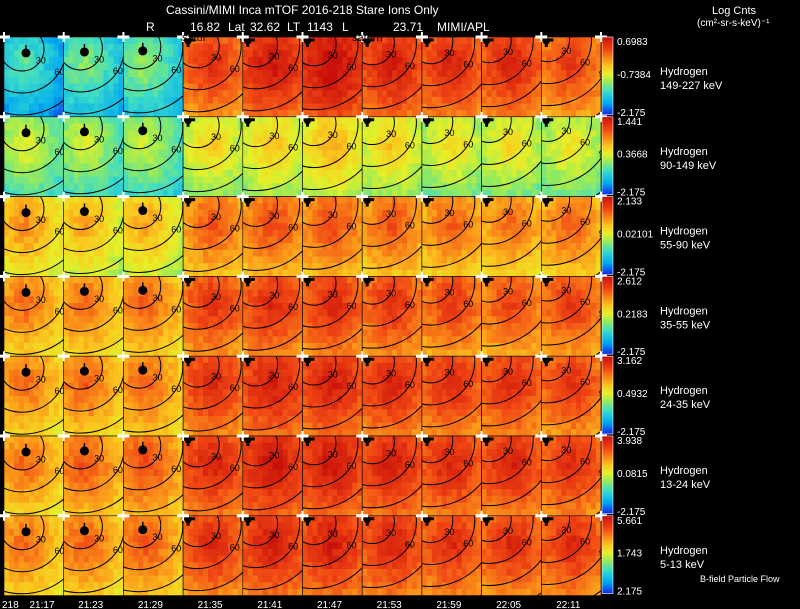  Describe the element at coordinates (631, 193) in the screenshot. I see `colorbar-min: -2.175` at that location.